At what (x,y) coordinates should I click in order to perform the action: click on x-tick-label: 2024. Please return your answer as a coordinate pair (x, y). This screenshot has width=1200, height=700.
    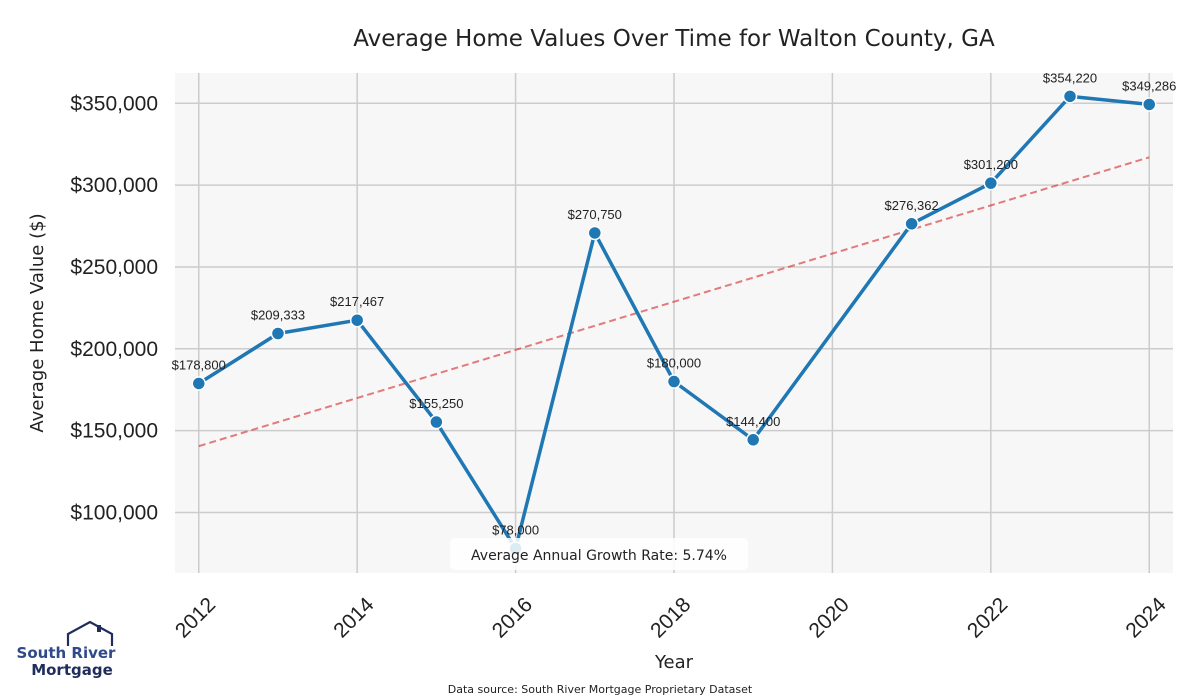
    Looking at the image, I should click on (1146, 618).